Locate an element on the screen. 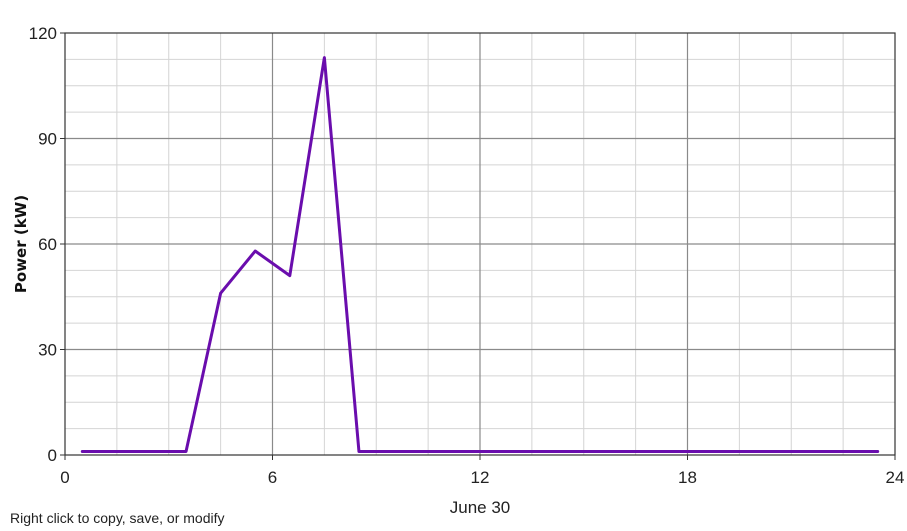 The width and height of the screenshot is (907, 531). x-tick-label: 24 is located at coordinates (895, 477).